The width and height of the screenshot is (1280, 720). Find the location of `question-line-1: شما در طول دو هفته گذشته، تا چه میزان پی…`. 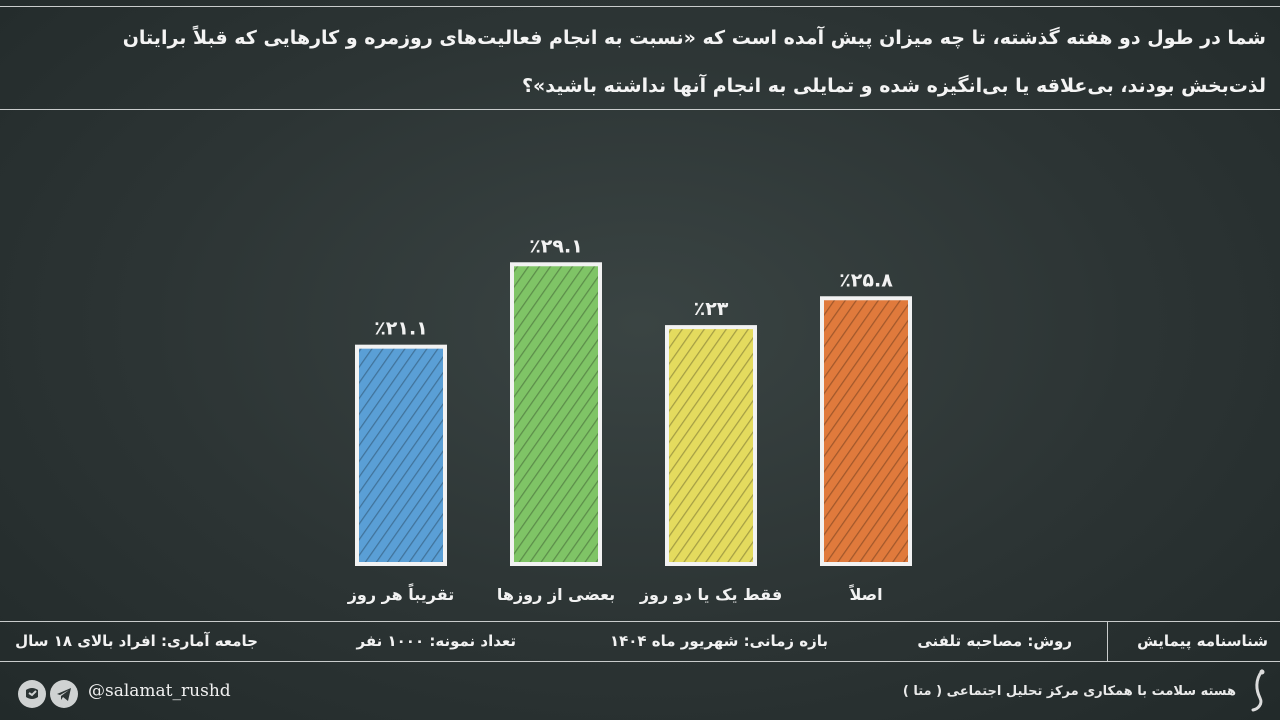

question-line-1: شما در طول دو هفته گذشته، تا چه میزان پی… is located at coordinates (694, 38).